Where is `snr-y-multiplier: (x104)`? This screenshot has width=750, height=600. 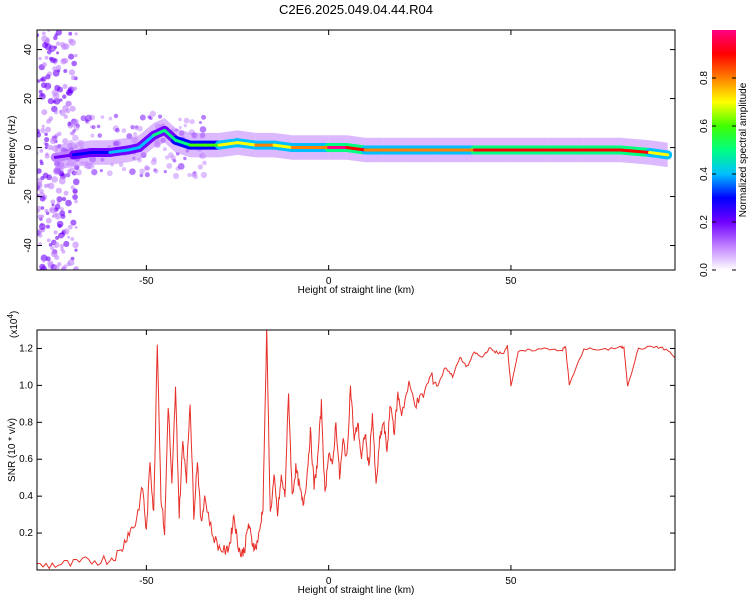
snr-y-multiplier: (x104) is located at coordinates (13, 324).